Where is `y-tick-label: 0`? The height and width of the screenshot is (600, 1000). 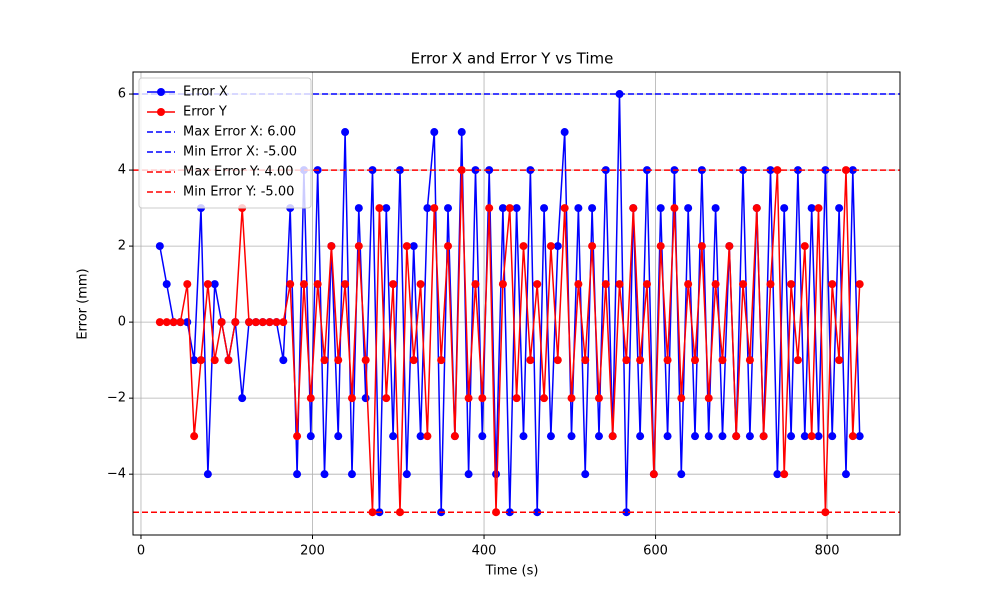
y-tick-label: 0 is located at coordinates (122, 322).